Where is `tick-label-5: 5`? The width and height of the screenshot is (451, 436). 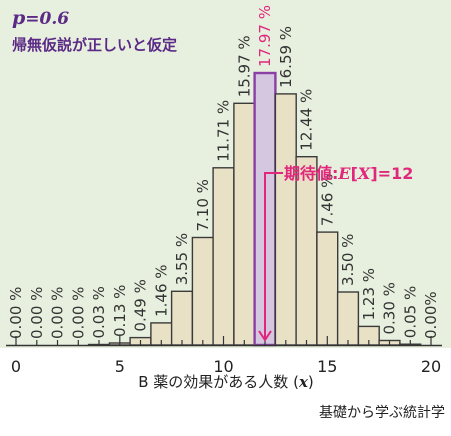
tick-label-5: 5 is located at coordinates (120, 366).